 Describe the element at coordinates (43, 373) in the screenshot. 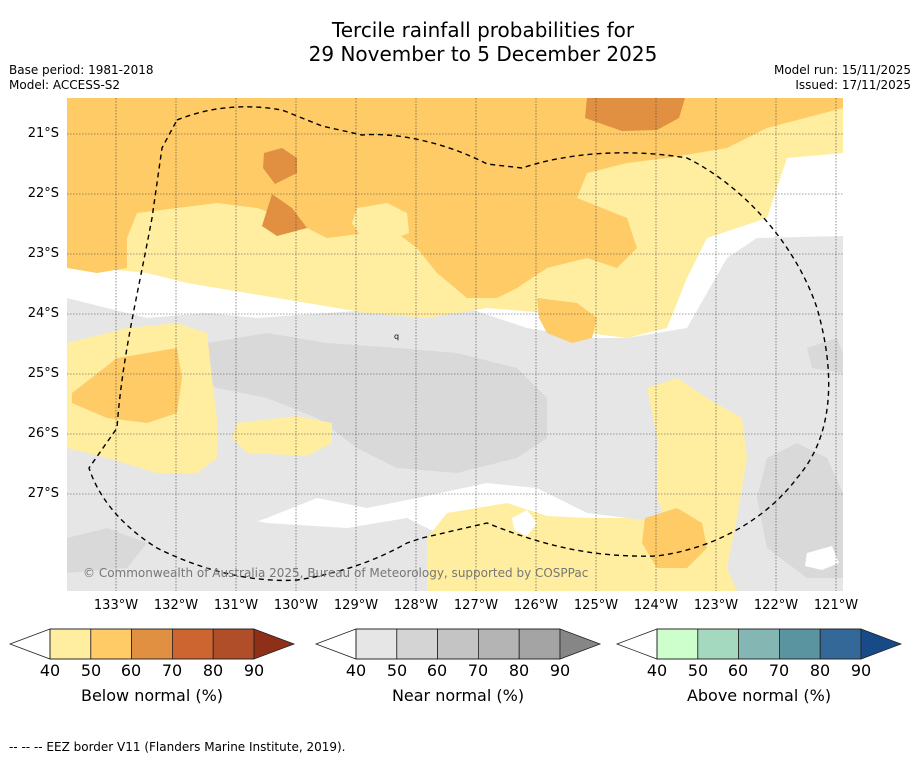

I see `lat-label-25: 25°S` at that location.